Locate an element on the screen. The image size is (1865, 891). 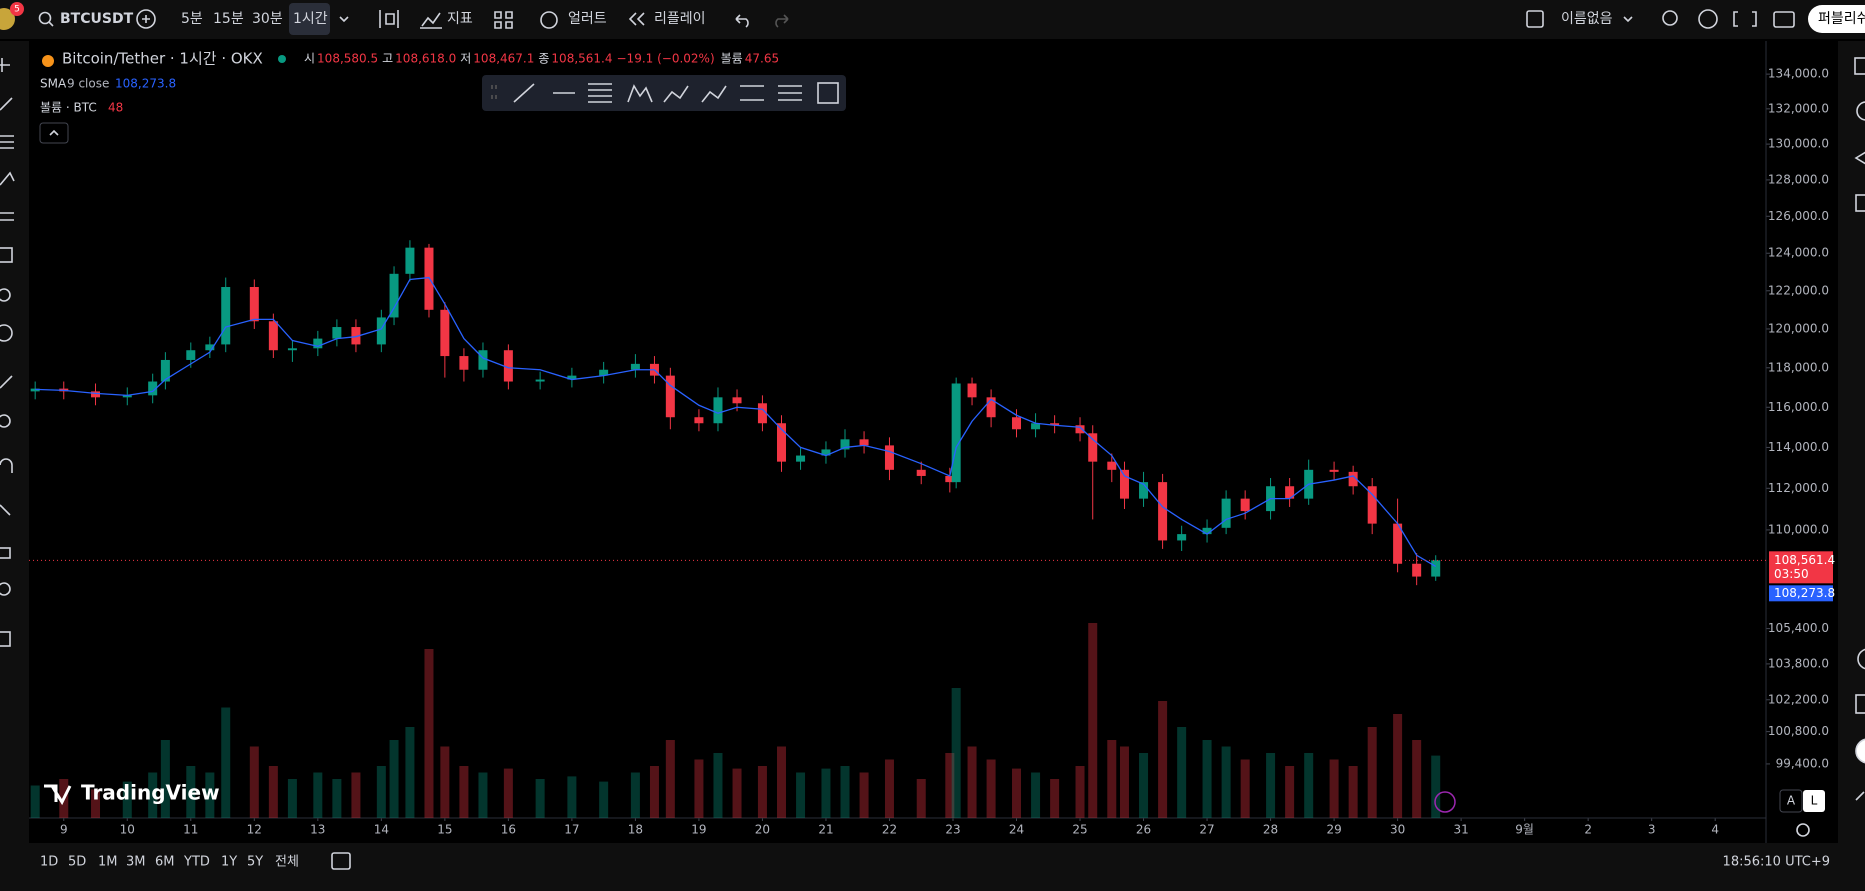
redo-button is located at coordinates (782, 21).